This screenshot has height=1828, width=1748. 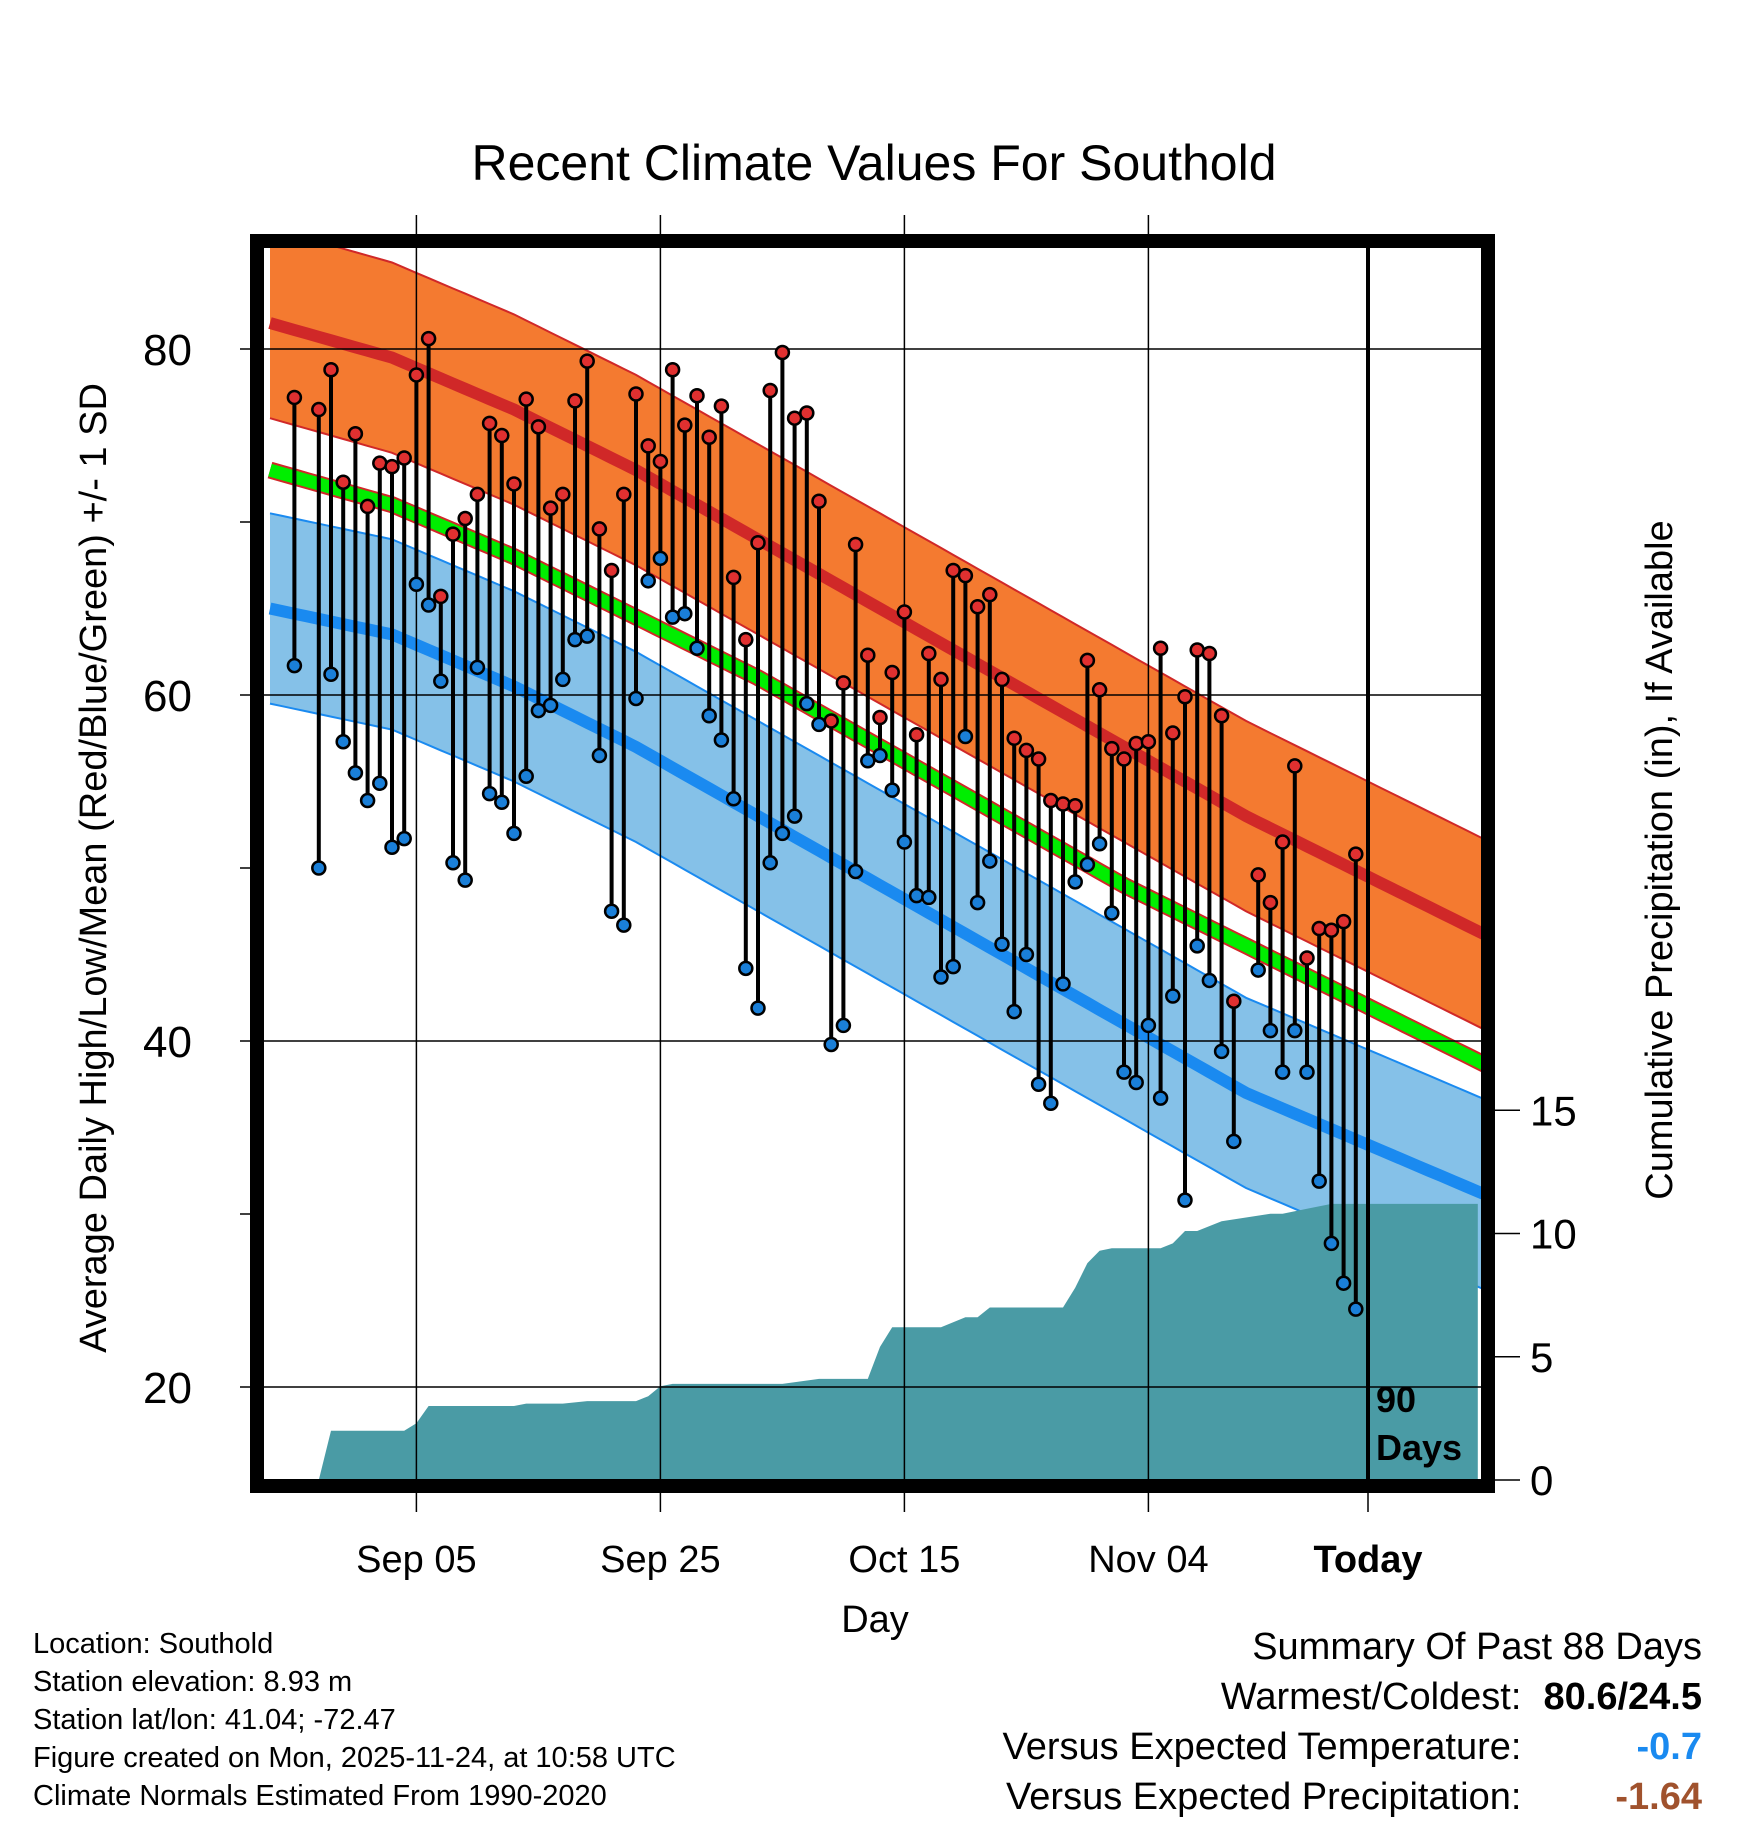 I want to click on x-axis-label: Day, so click(x=875, y=1620).